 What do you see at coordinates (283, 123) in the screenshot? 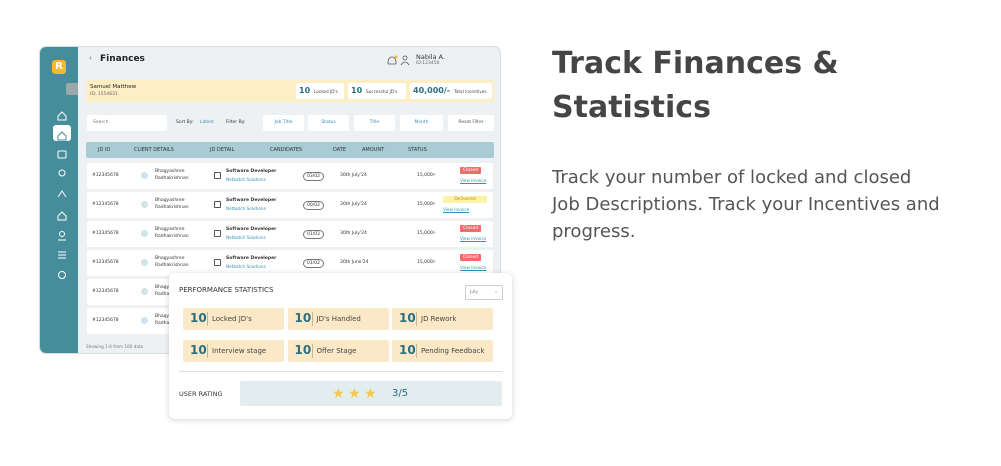
I see `filter-dropdown: Job Title` at bounding box center [283, 123].